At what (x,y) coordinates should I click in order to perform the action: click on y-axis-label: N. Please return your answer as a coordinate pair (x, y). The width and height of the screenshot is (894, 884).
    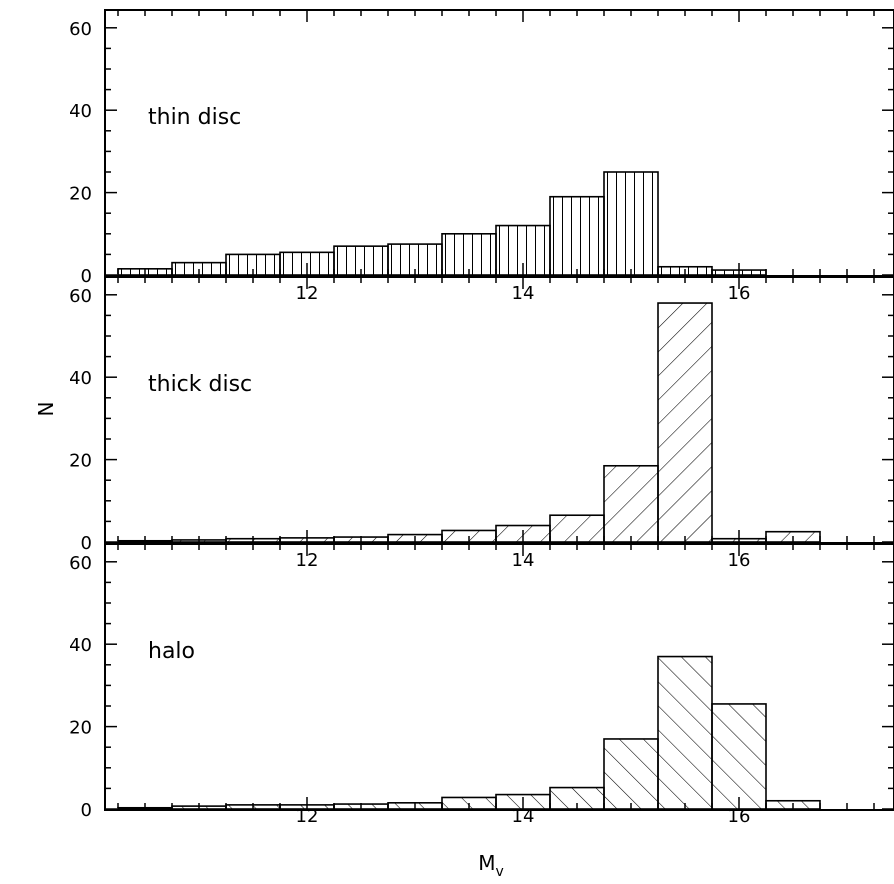
    Looking at the image, I should click on (45, 409).